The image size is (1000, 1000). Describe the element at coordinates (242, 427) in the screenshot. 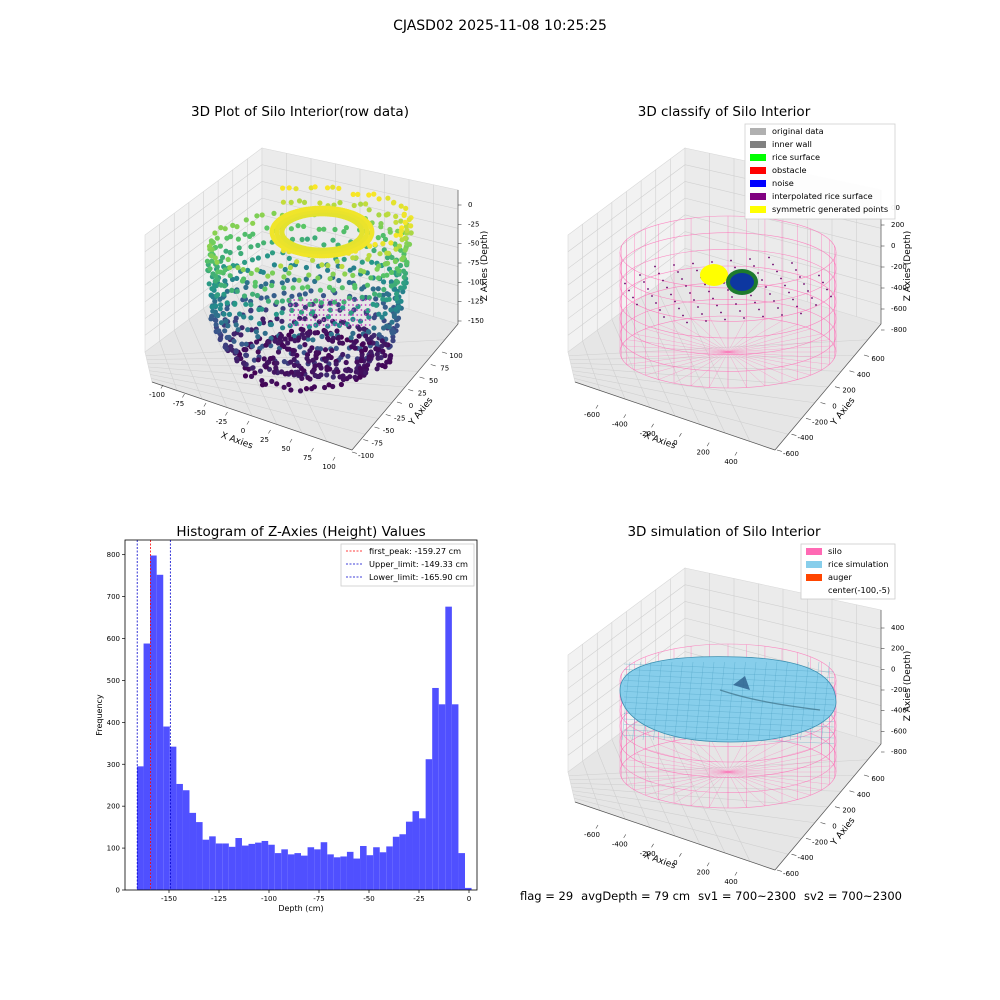

I see `raw-x-ticks: -100 -75 -50 -25 0 25 50 75 100` at that location.